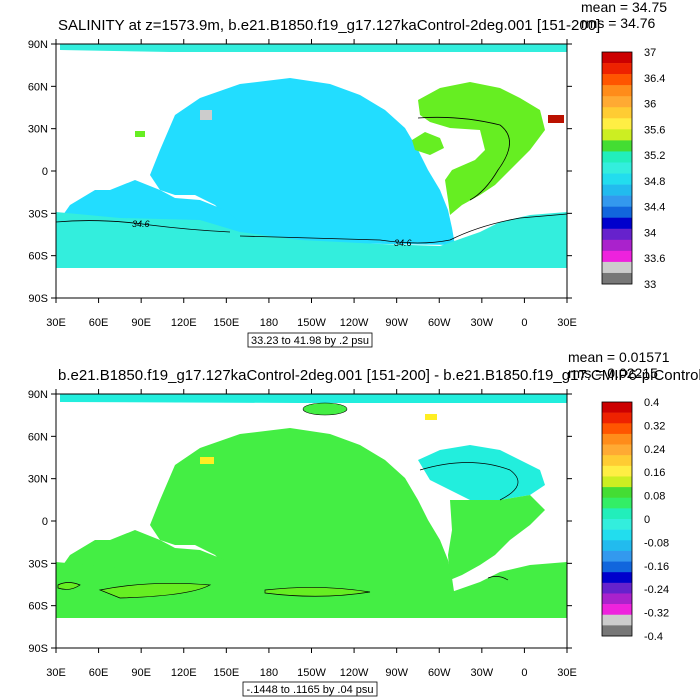 This screenshot has height=700, width=700. What do you see at coordinates (654, 182) in the screenshot?
I see `colorbar-label: 34.8` at bounding box center [654, 182].